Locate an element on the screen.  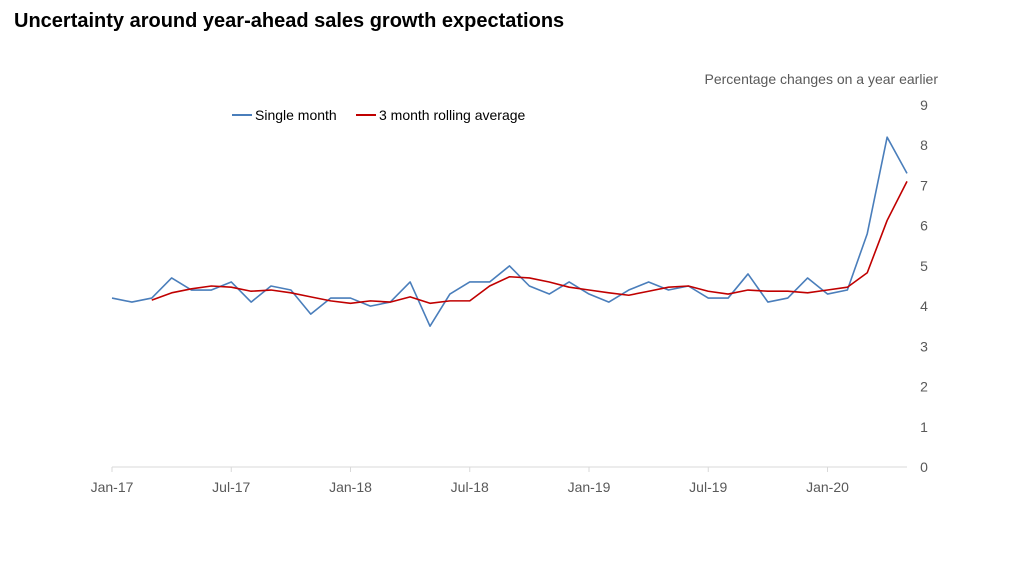
y-tick-label: 5 is located at coordinates (924, 266).